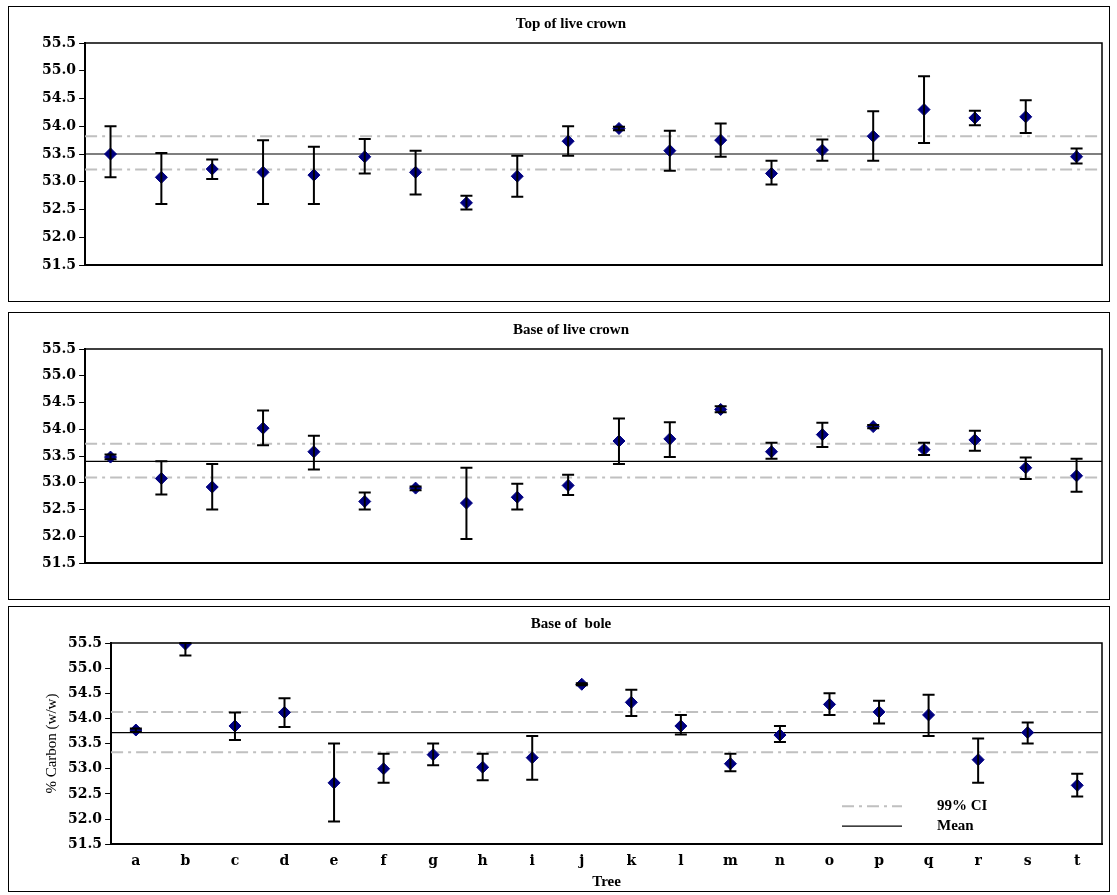  I want to click on x-tick-label: q, so click(928, 860).